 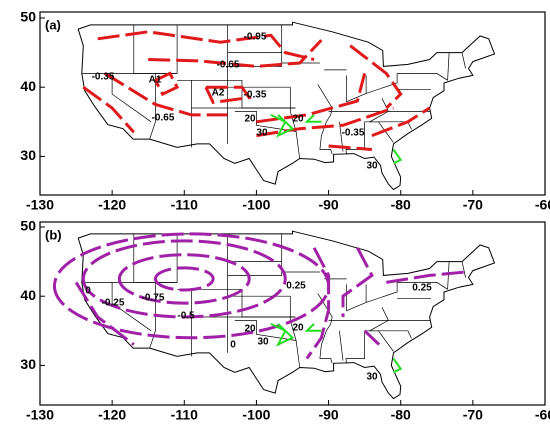 What do you see at coordinates (186, 316) in the screenshot?
I see `contour-label: -0.5` at bounding box center [186, 316].